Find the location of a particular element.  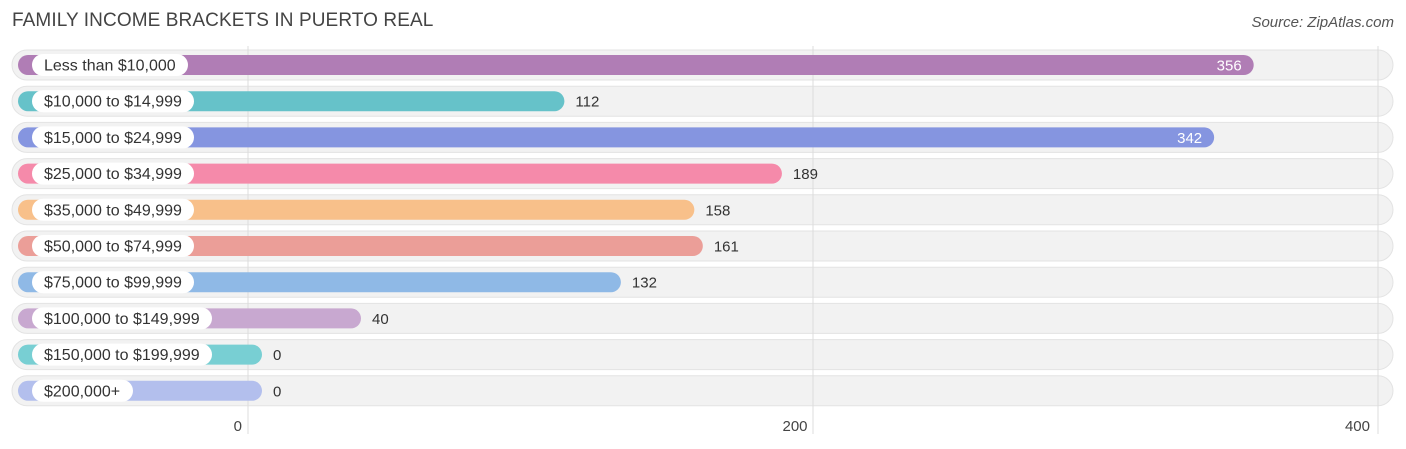

category-label: $50,000 to $74,999 is located at coordinates (113, 247).